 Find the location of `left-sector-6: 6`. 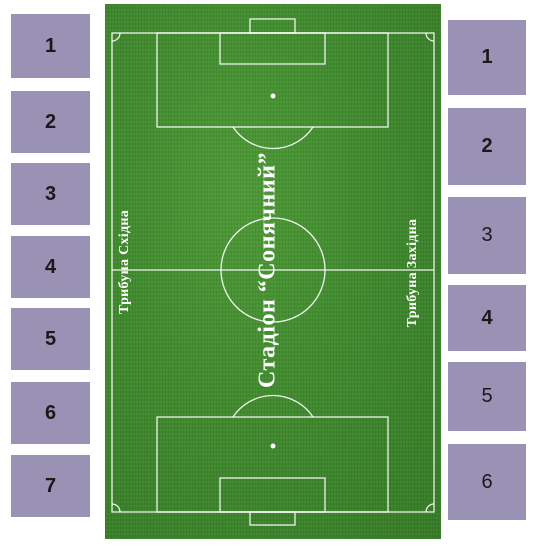

left-sector-6: 6 is located at coordinates (50, 413).